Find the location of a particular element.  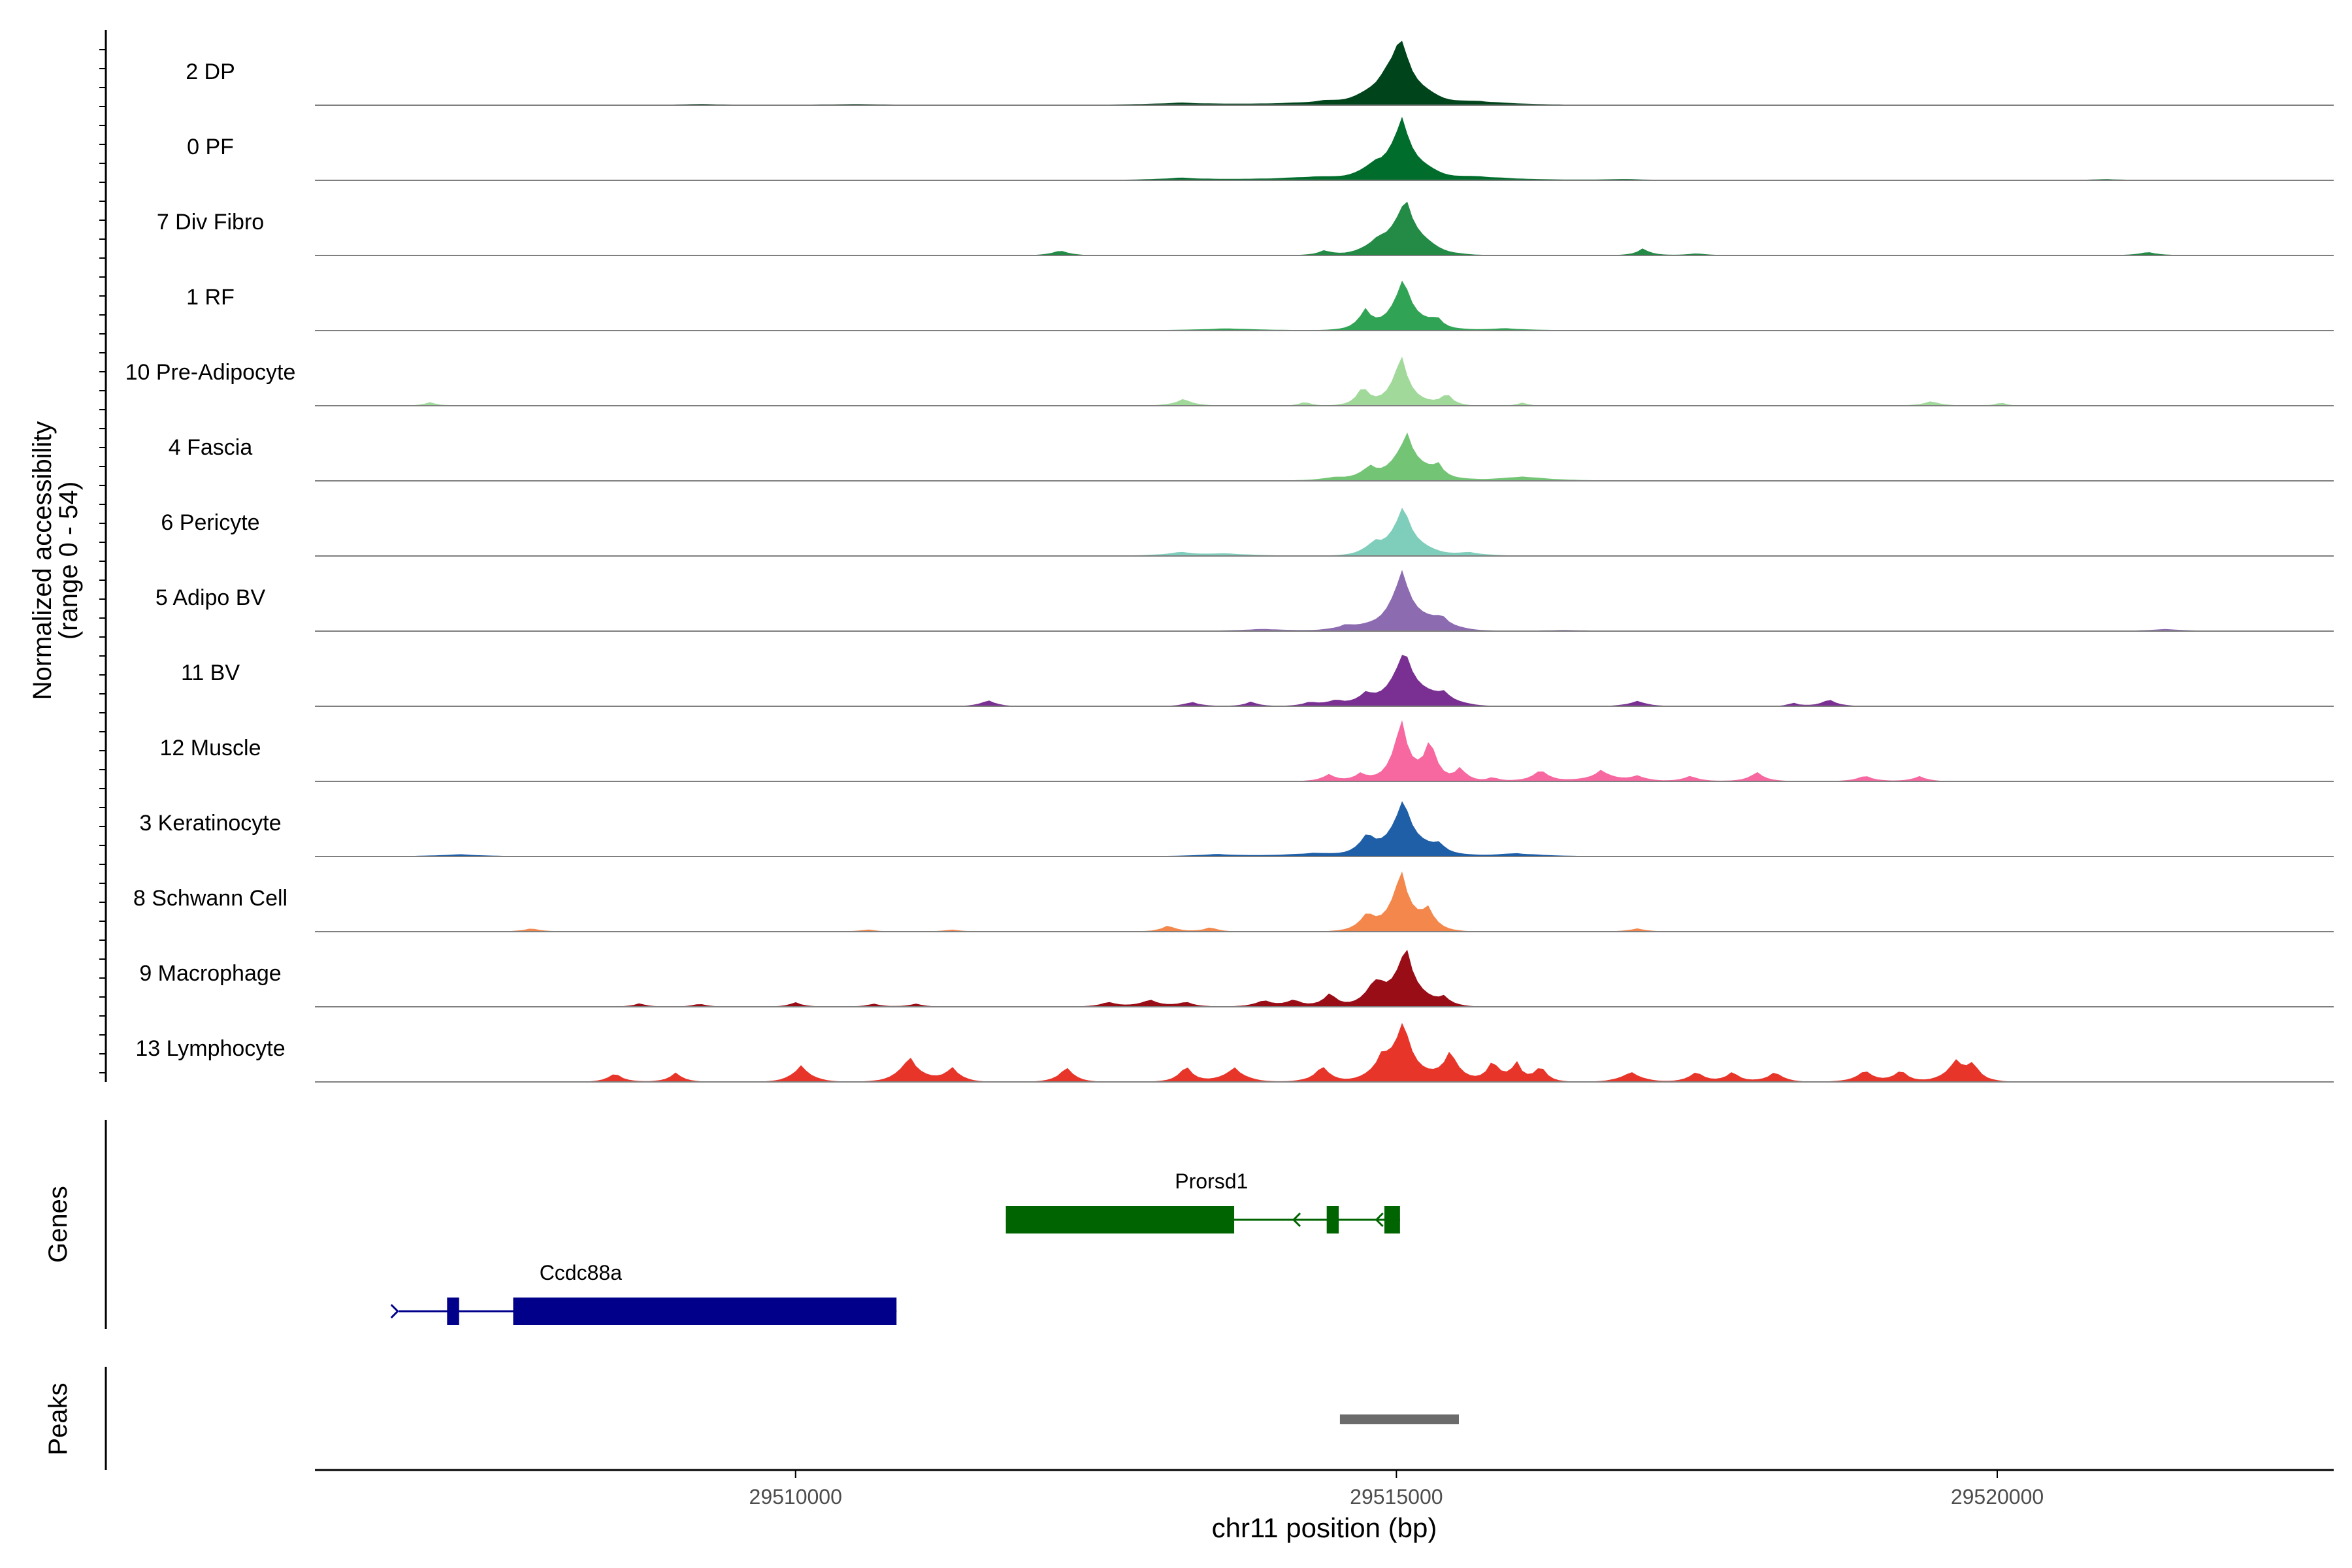

track-label: 1 RF is located at coordinates (210, 297).